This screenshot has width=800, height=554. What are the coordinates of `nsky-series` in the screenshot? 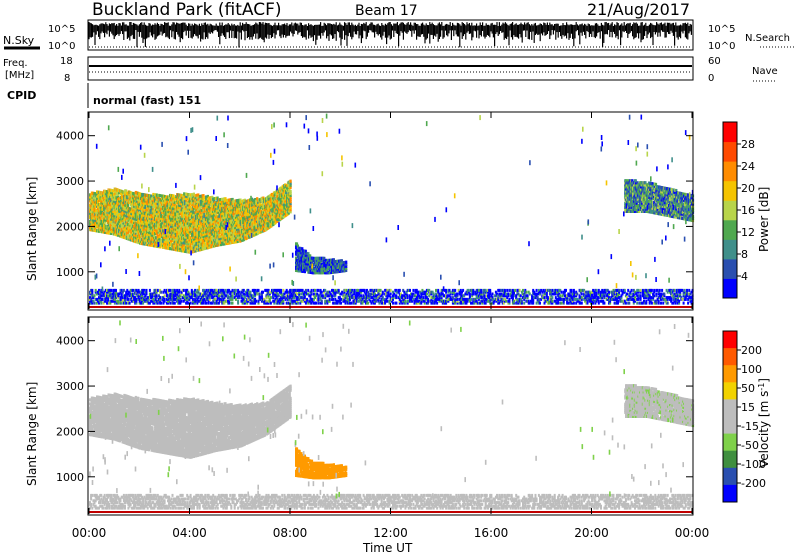 It's located at (390, 35).